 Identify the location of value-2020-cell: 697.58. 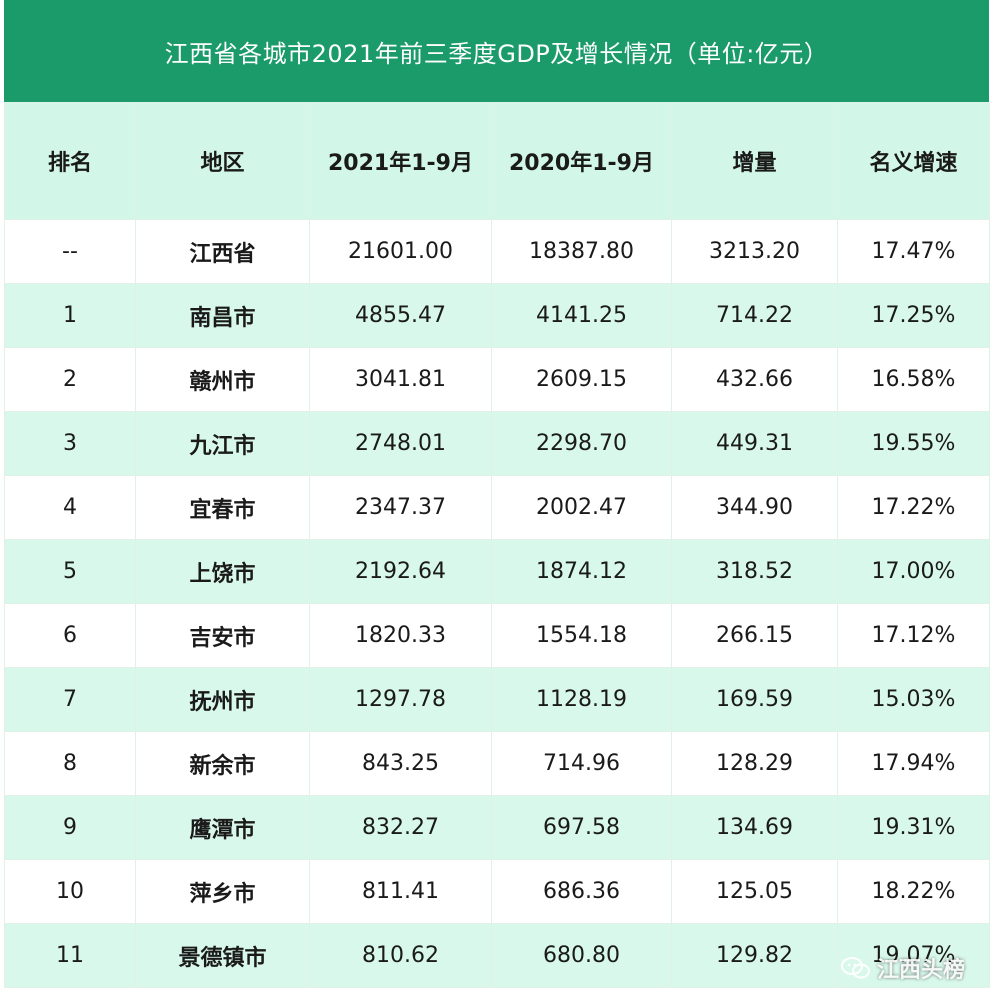
(581, 827).